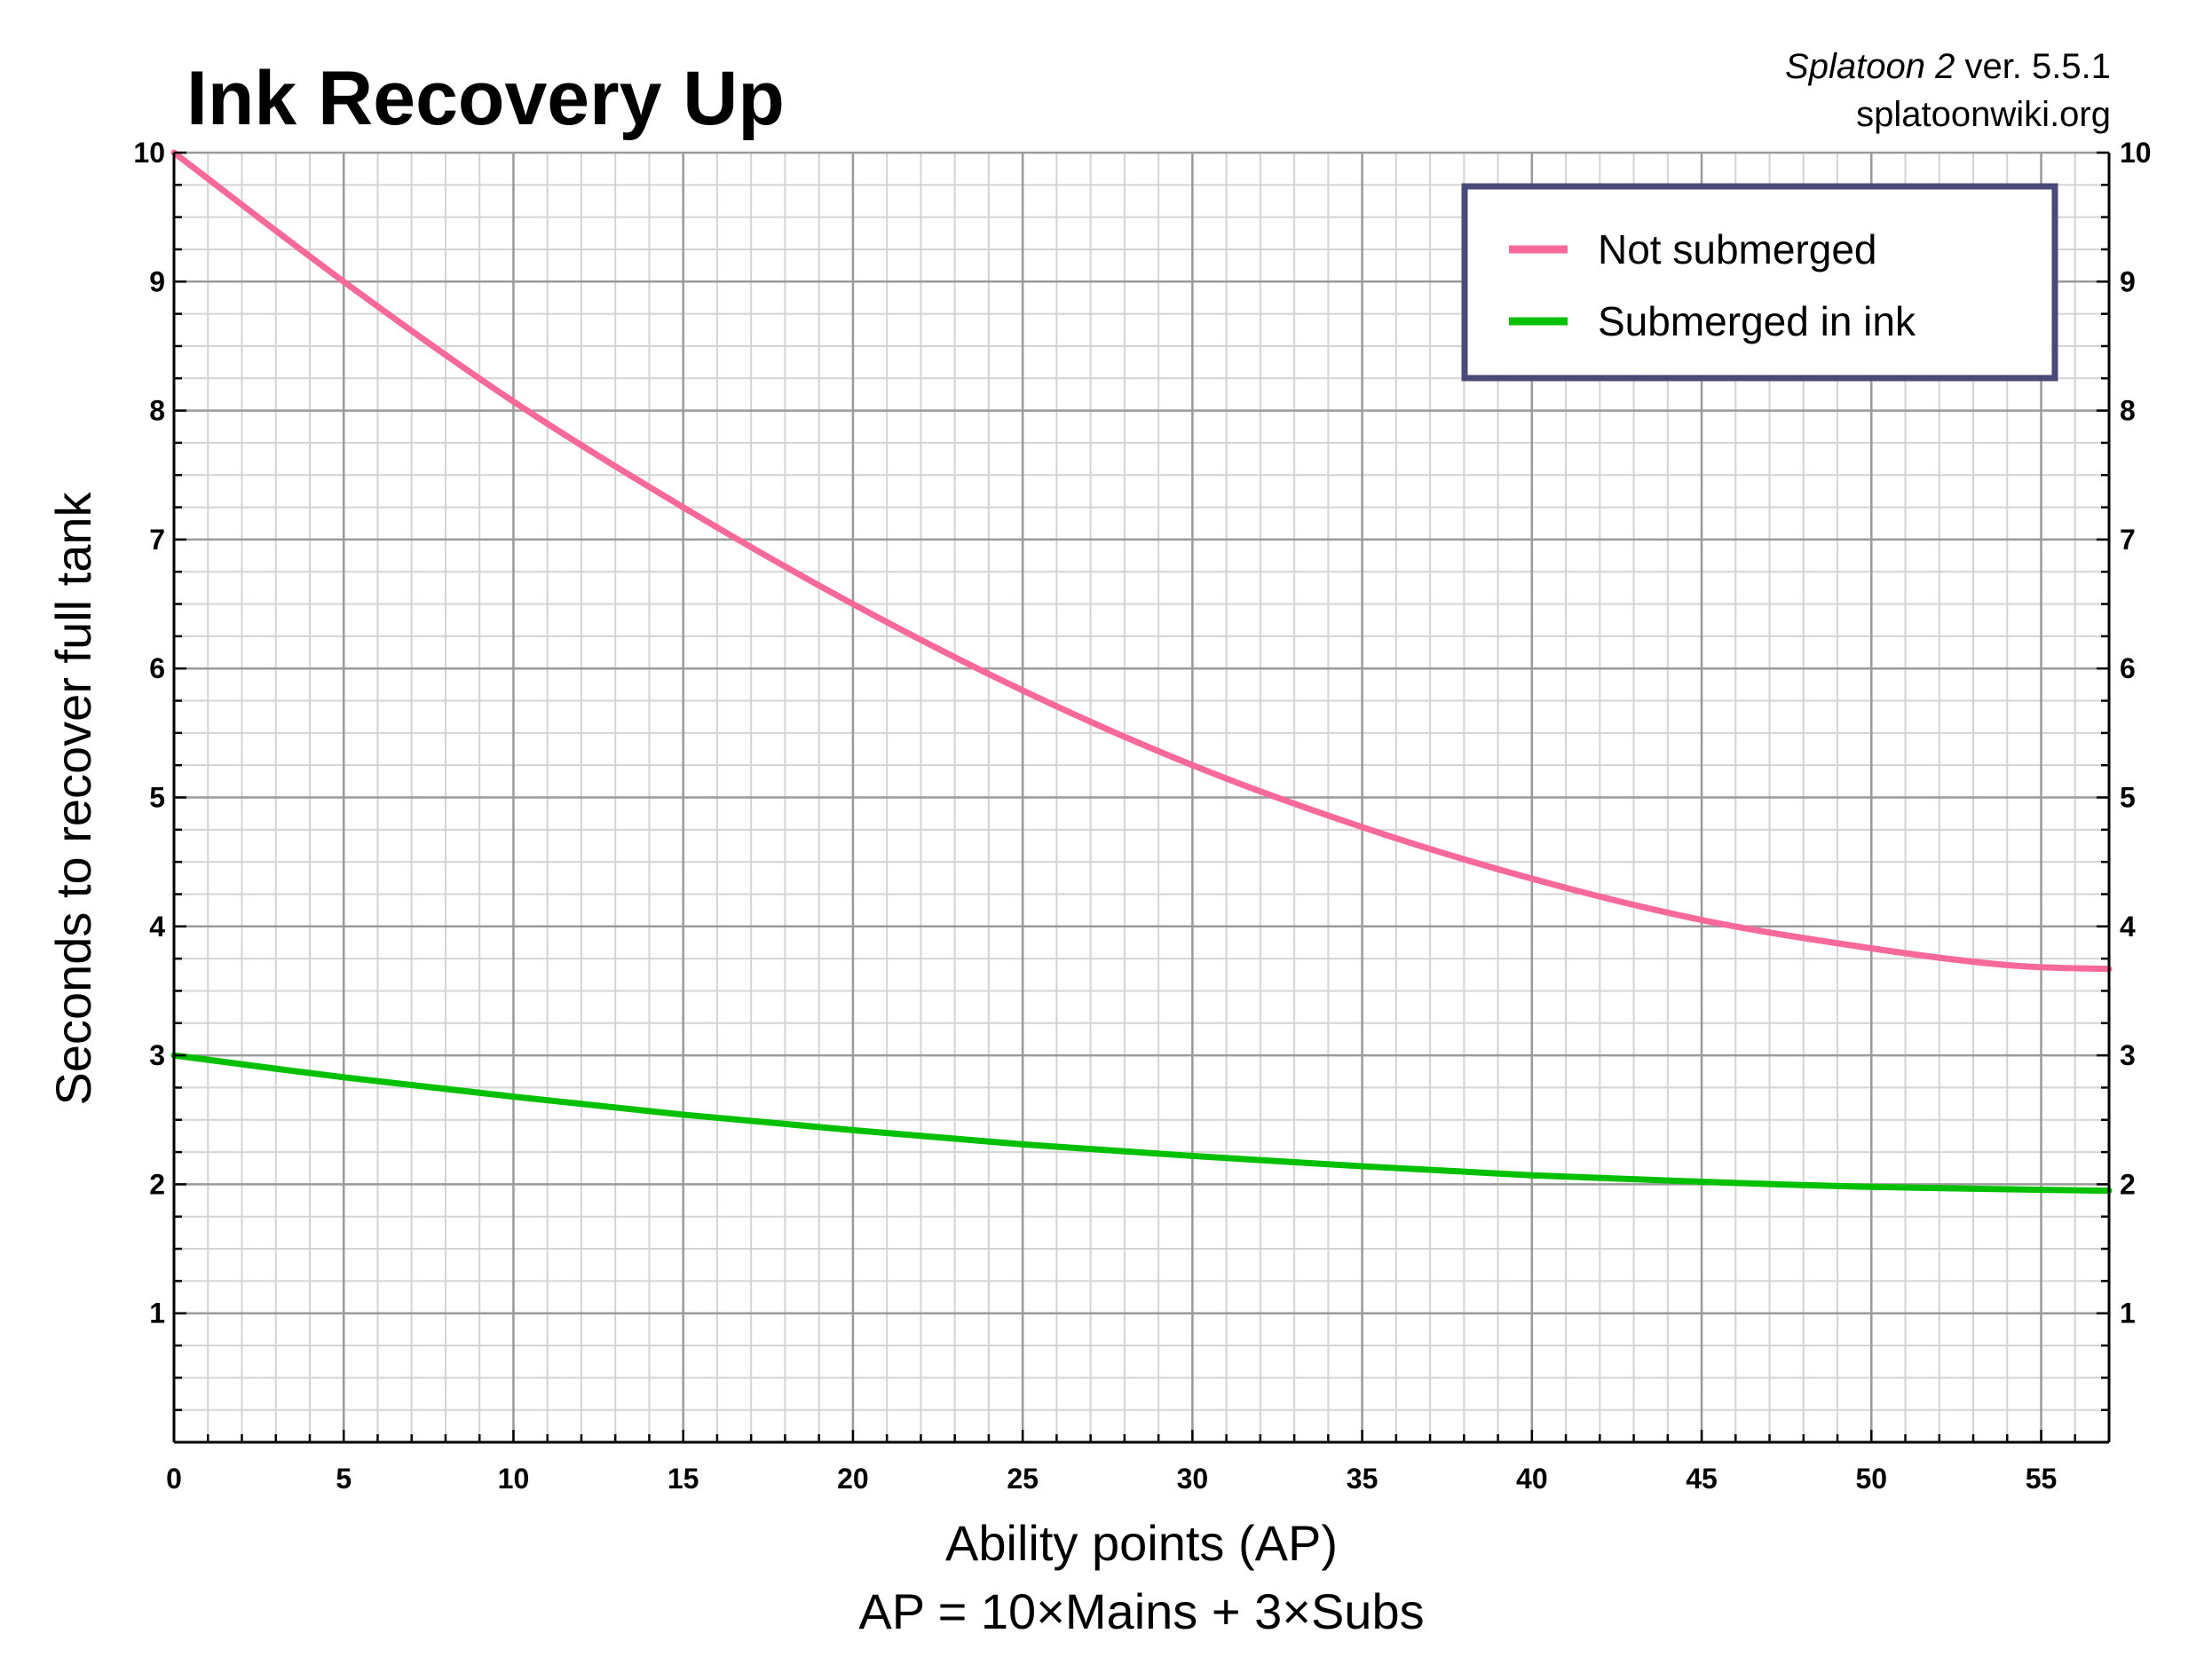 The image size is (2212, 1665). I want to click on x-tick-label: 20, so click(853, 1479).